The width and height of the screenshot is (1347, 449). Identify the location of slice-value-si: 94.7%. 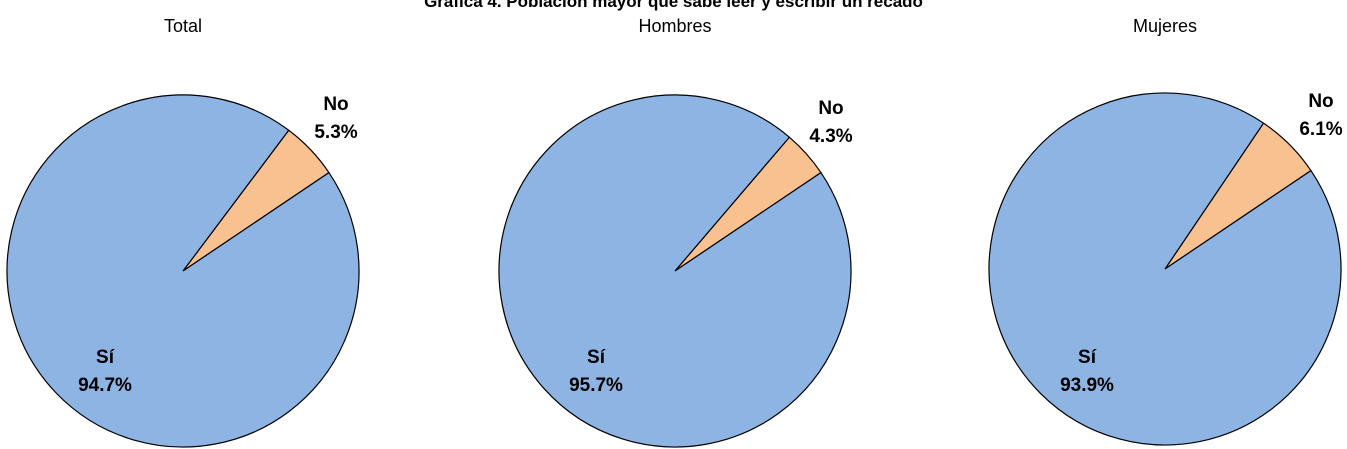
(105, 385).